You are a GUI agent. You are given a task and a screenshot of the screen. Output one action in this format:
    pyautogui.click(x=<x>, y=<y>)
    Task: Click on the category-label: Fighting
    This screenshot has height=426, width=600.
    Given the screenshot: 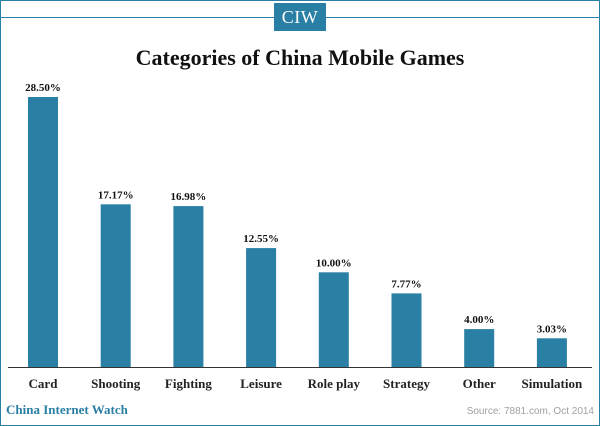 What is the action you would take?
    pyautogui.click(x=188, y=383)
    